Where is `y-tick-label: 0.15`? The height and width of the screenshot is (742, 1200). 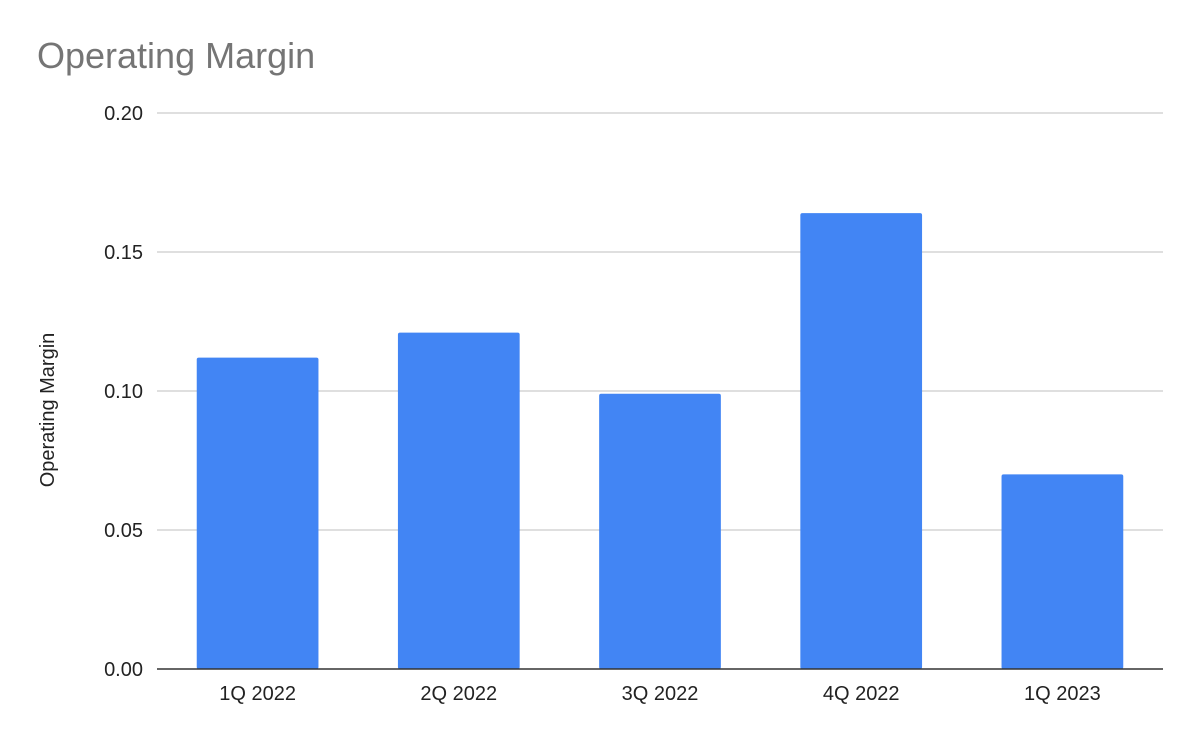 y-tick-label: 0.15 is located at coordinates (123, 253).